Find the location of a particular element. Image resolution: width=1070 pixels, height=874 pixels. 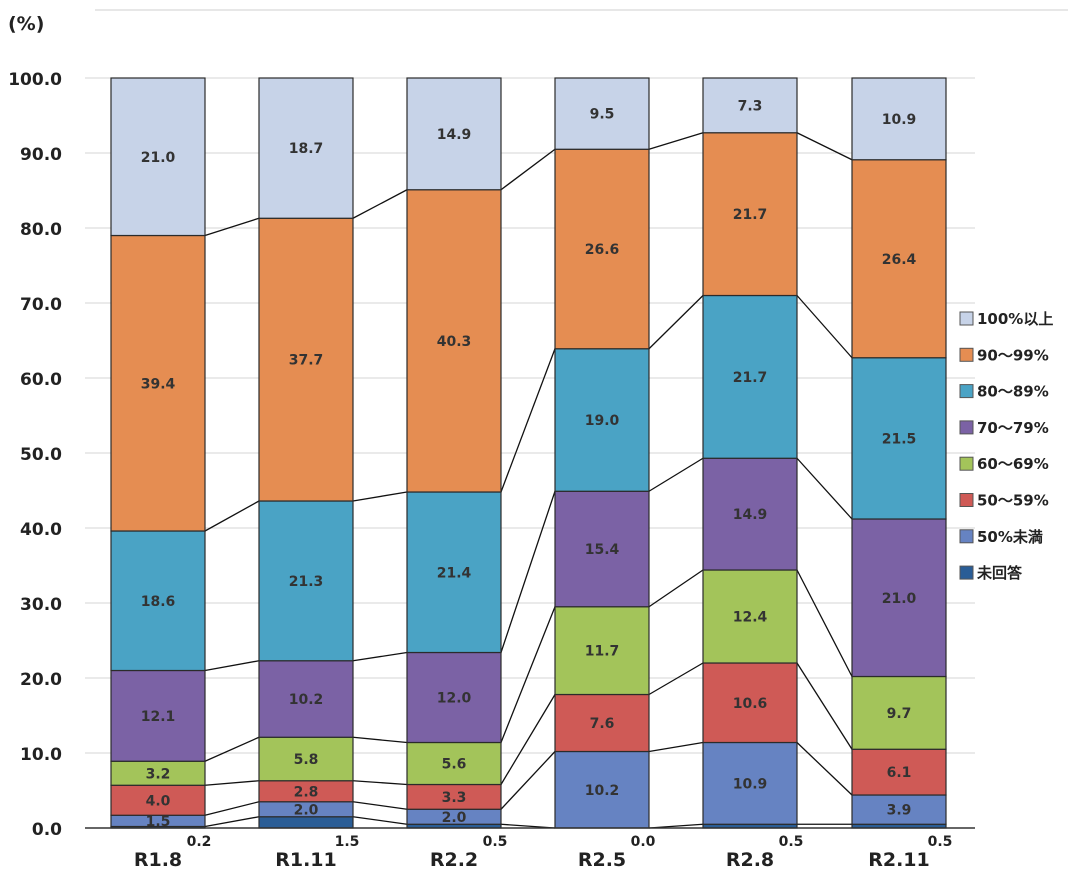

y-tick-label: 90.0 is located at coordinates (41, 155).